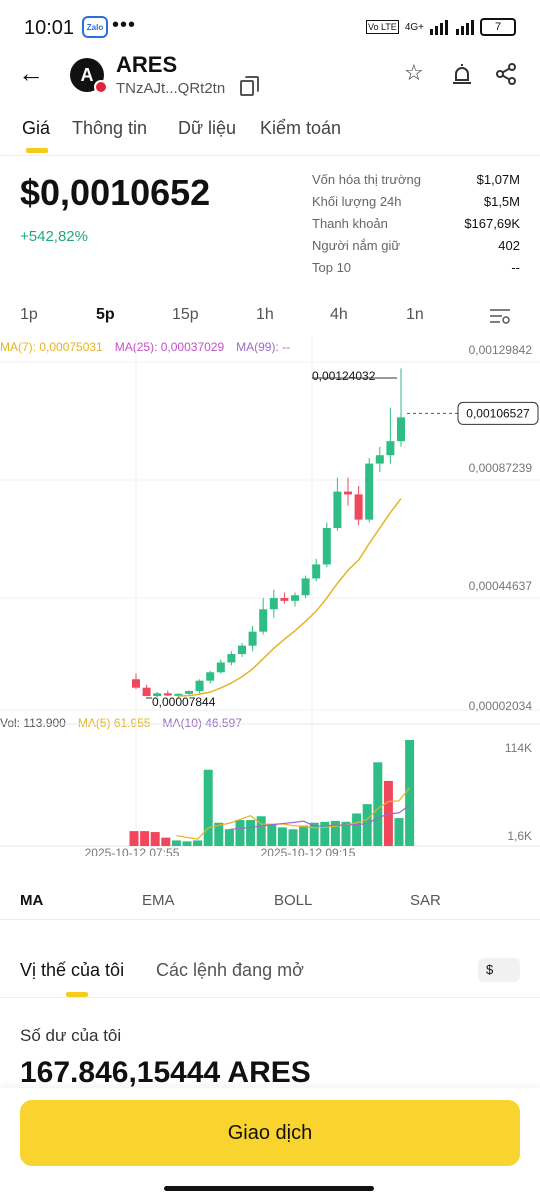 This screenshot has width=540, height=1199. I want to click on share-icon, so click(506, 74).